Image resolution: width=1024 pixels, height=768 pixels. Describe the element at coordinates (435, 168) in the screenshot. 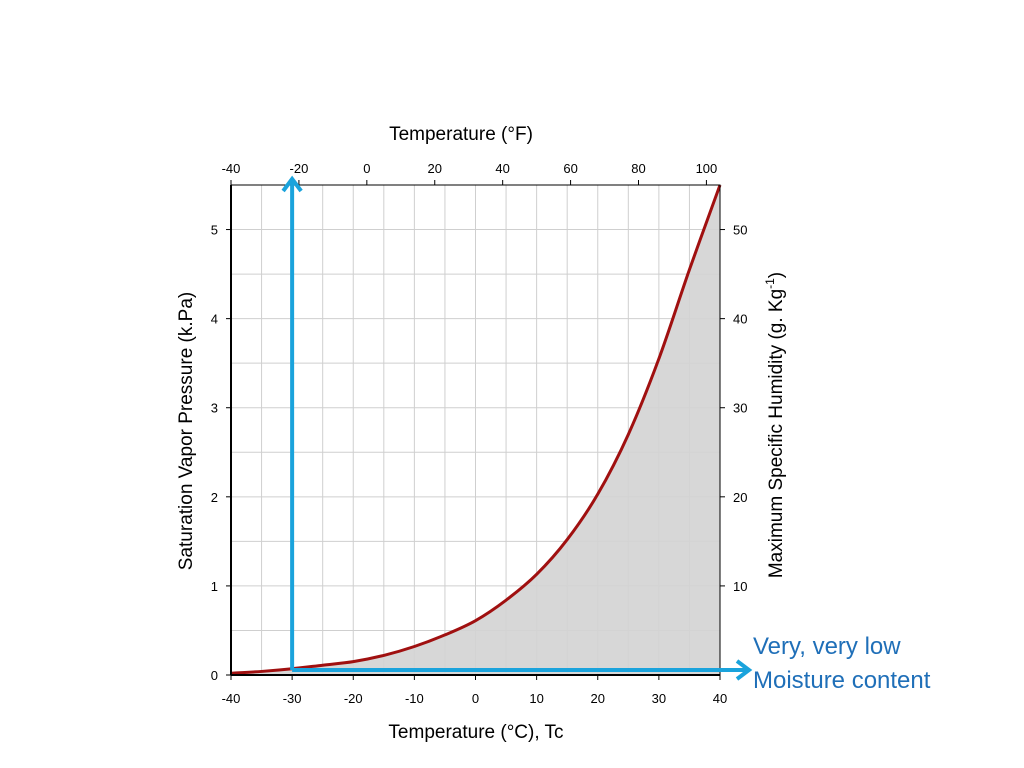

I see `top-tick-label: 20` at that location.